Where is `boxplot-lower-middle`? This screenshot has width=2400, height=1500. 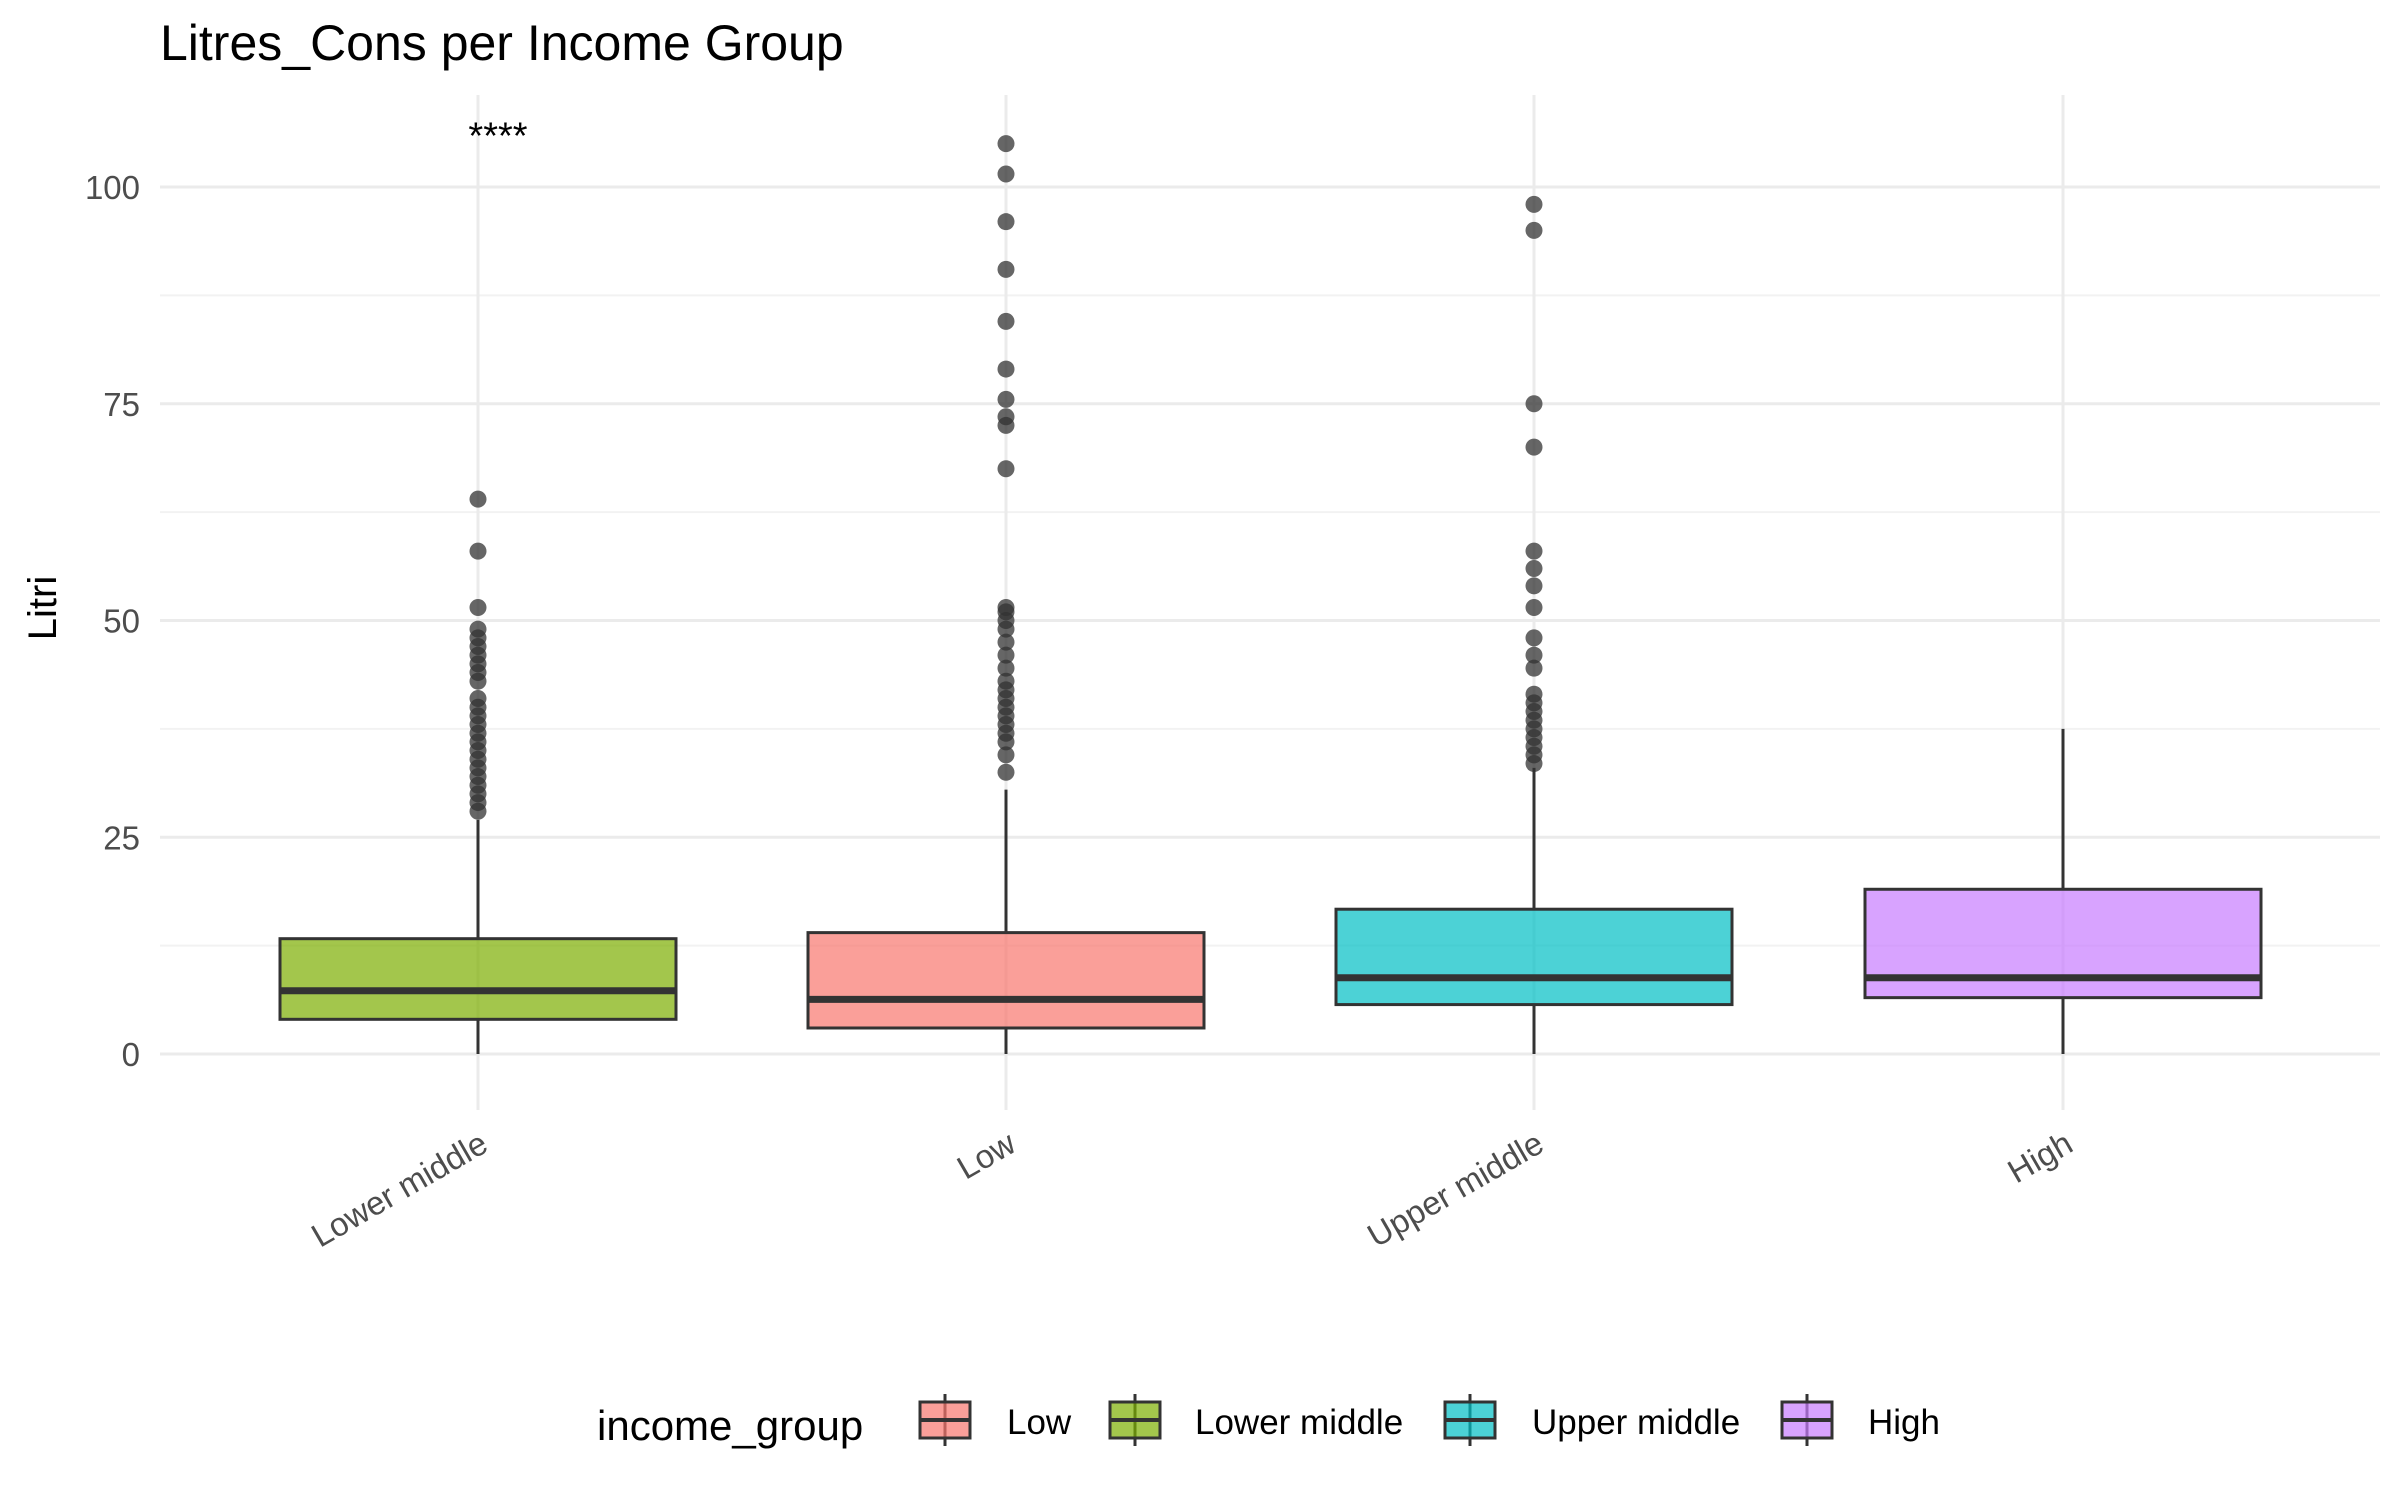
boxplot-lower-middle is located at coordinates (478, 772).